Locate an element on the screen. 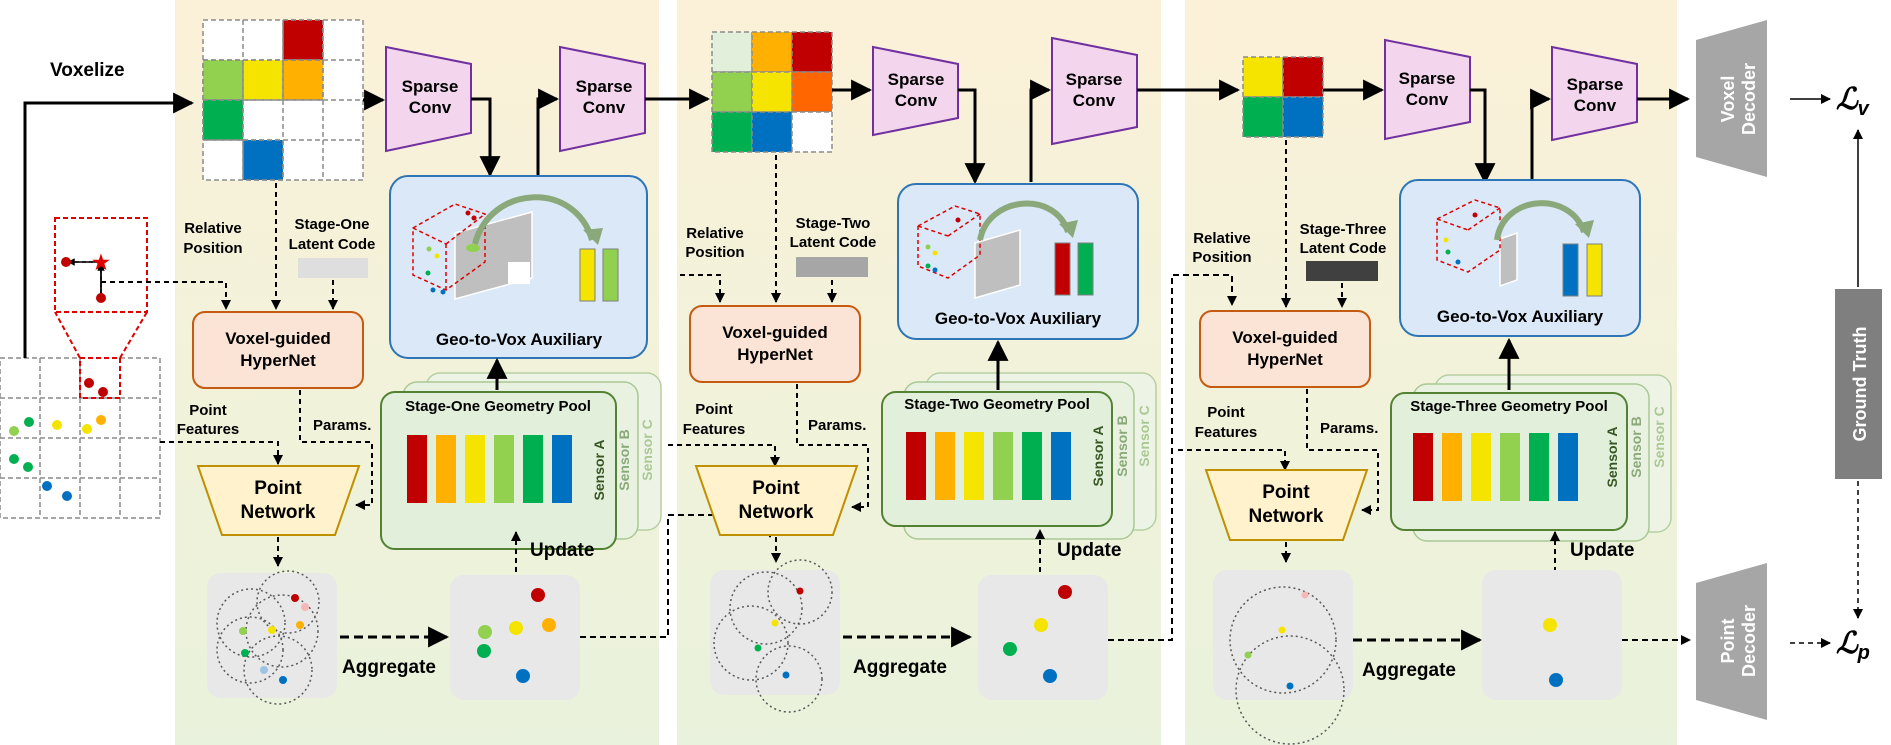 The width and height of the screenshot is (1891, 745). stage-one-hypernet: Voxel-guided HyperNet is located at coordinates (278, 350).